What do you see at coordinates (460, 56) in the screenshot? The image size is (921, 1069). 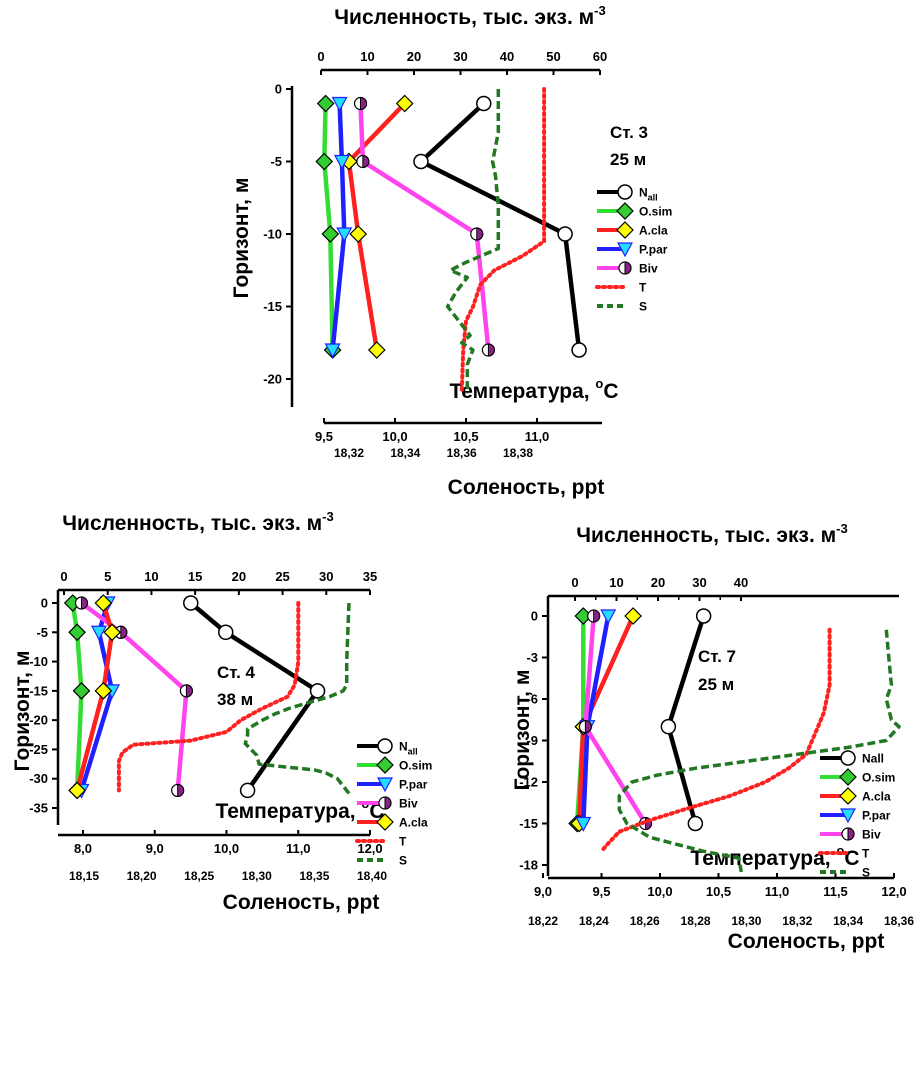 I see `top-axis-tick-label: 30` at bounding box center [460, 56].